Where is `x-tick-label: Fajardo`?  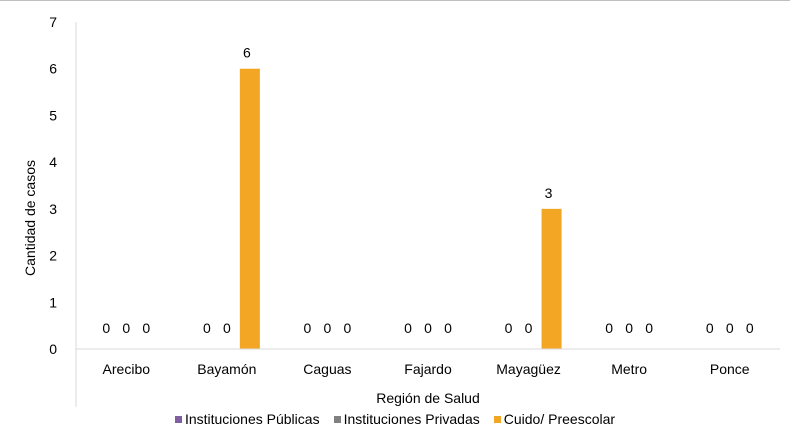 x-tick-label: Fajardo is located at coordinates (428, 369).